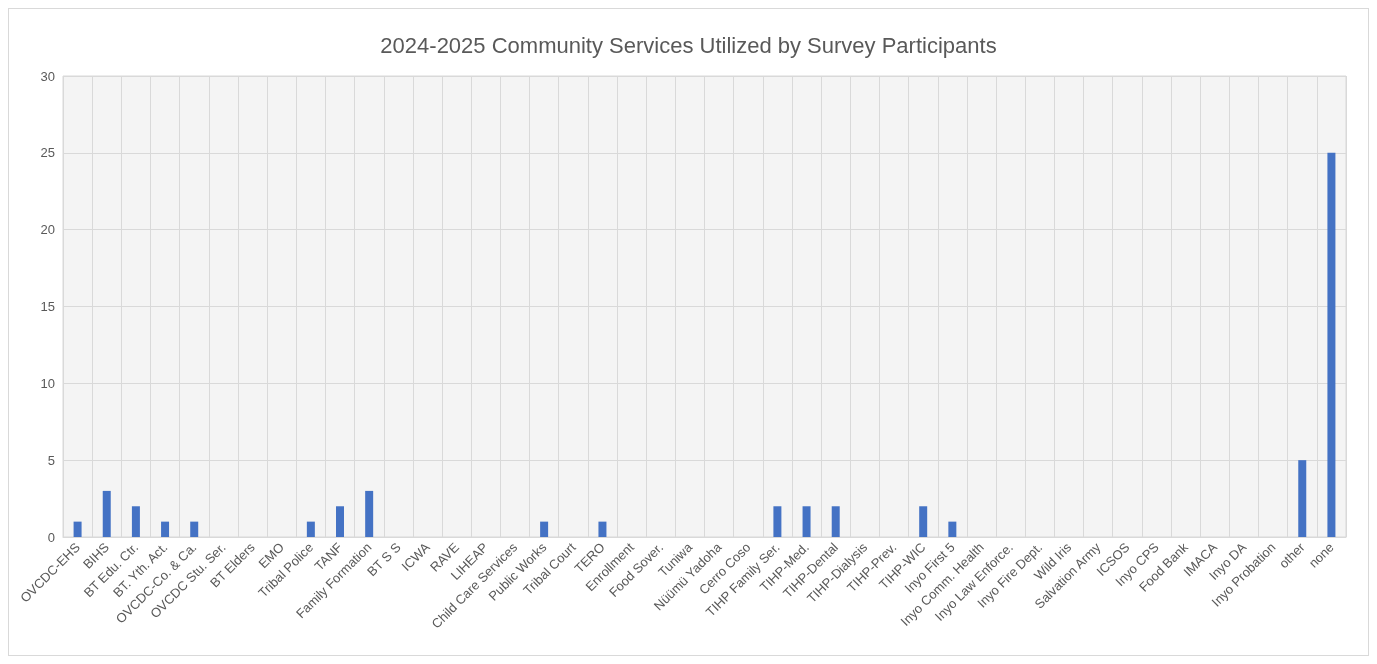 This screenshot has height=664, width=1377. I want to click on chart-title: 2024-2025 Community Services Utilized by Survey Participants, so click(688, 45).